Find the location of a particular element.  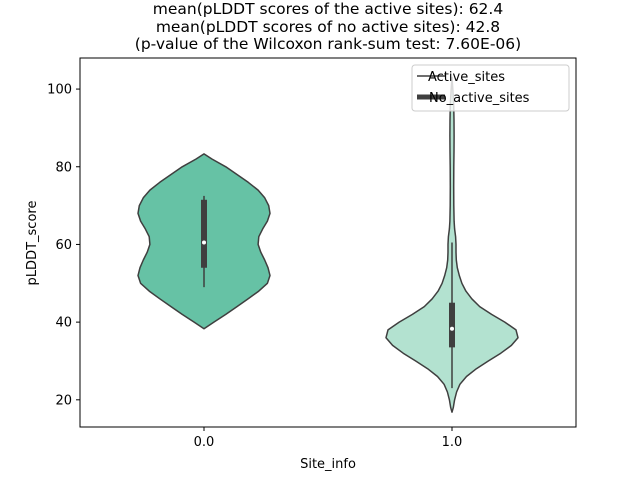

legend: Active_sites No_active_sites is located at coordinates (490, 88).